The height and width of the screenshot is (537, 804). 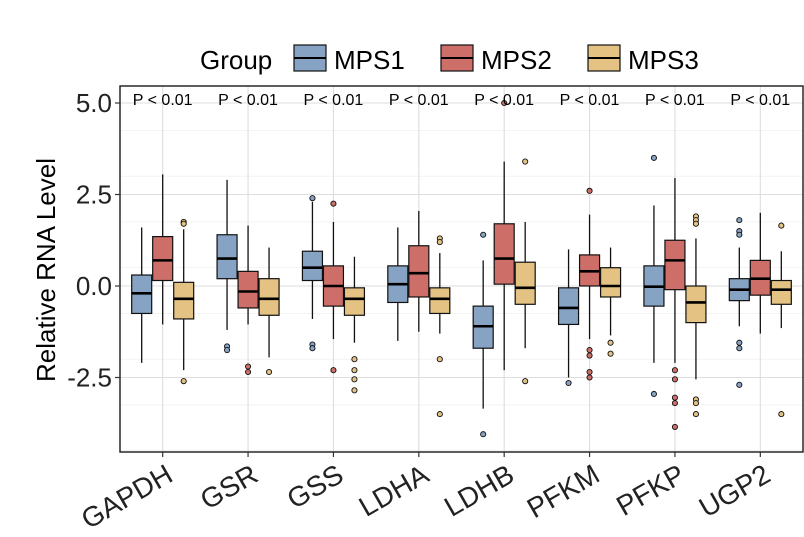 I want to click on x-tick-label: LDHA, so click(x=394, y=490).